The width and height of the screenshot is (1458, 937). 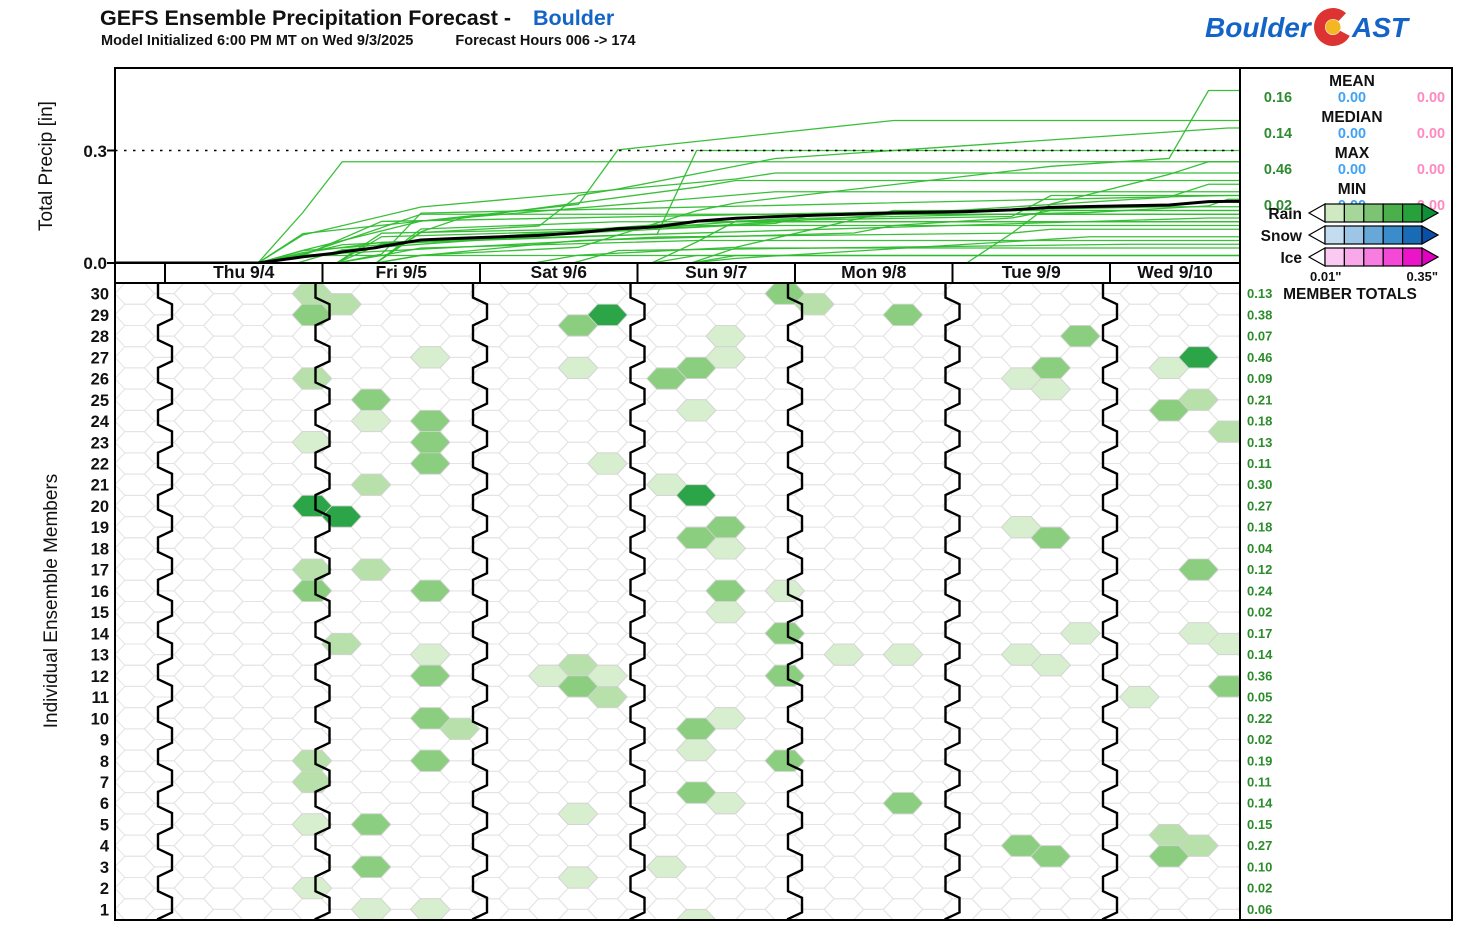 I want to click on legend-color-box, so click(x=1354, y=213).